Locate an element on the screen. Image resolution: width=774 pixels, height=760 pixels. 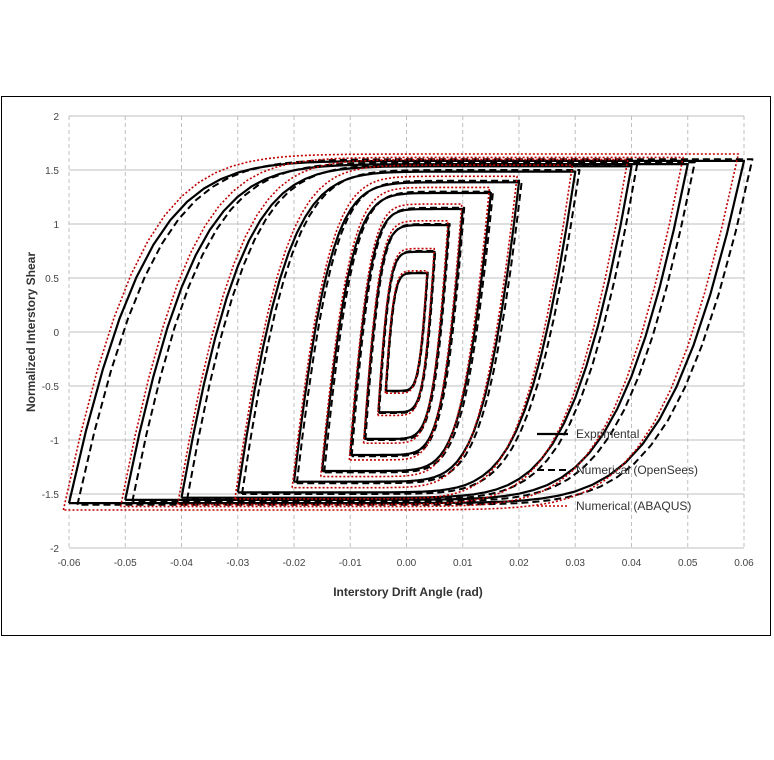
y-tick-label: -0.5 is located at coordinates (51, 387).